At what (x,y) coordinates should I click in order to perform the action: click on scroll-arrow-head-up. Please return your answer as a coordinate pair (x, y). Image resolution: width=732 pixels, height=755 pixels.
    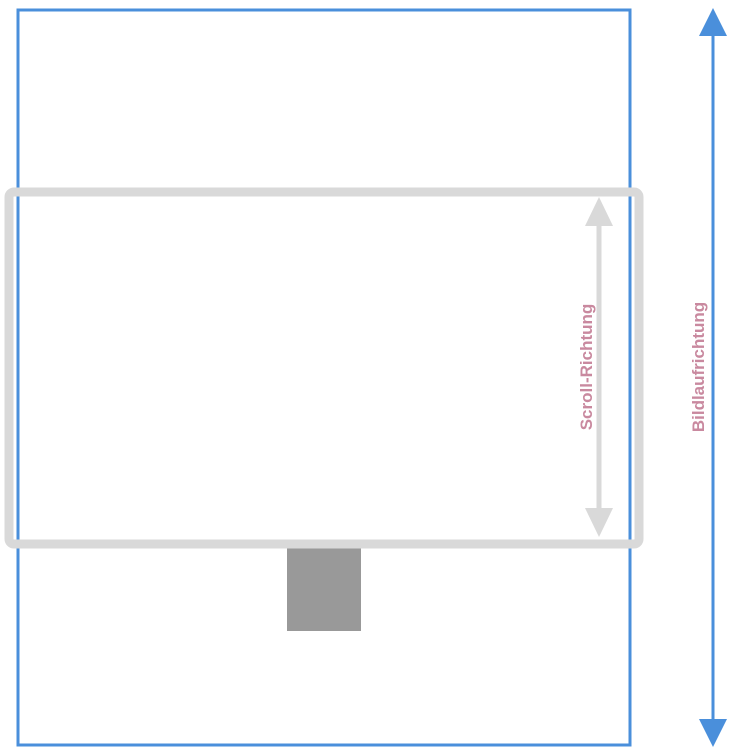
    Looking at the image, I should click on (599, 211).